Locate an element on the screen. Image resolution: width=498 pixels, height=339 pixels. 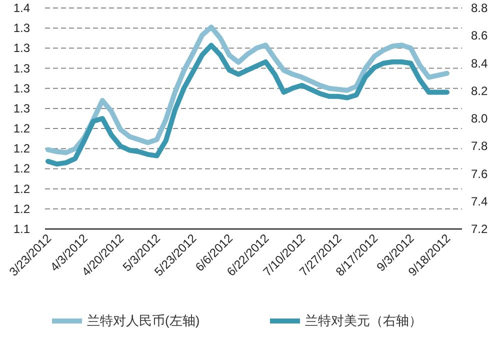
y2-tick-label: 8.2 is located at coordinates (479, 91).